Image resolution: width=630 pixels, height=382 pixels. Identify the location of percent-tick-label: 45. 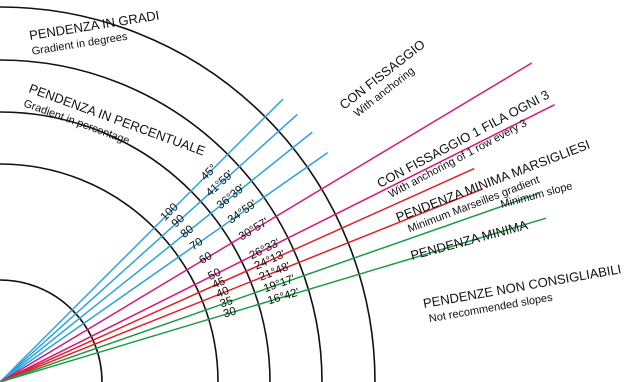
(219, 283).